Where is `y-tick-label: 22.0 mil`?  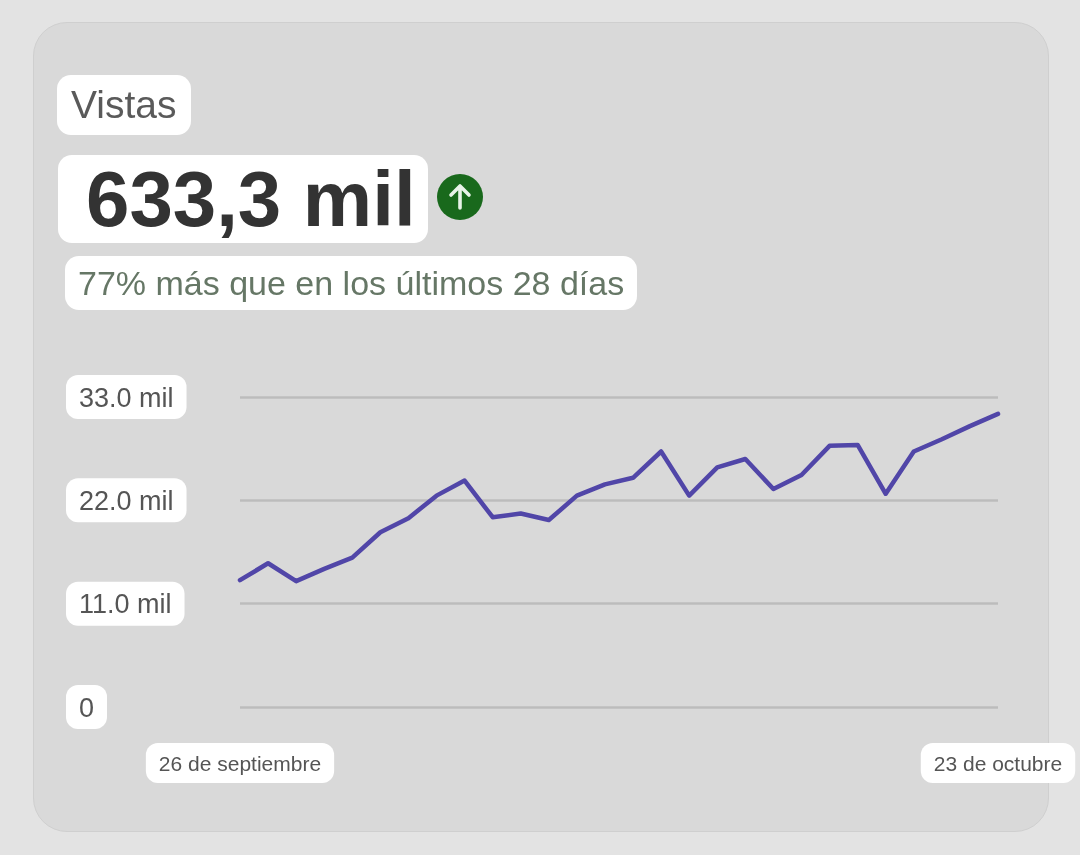 y-tick-label: 22.0 mil is located at coordinates (126, 500).